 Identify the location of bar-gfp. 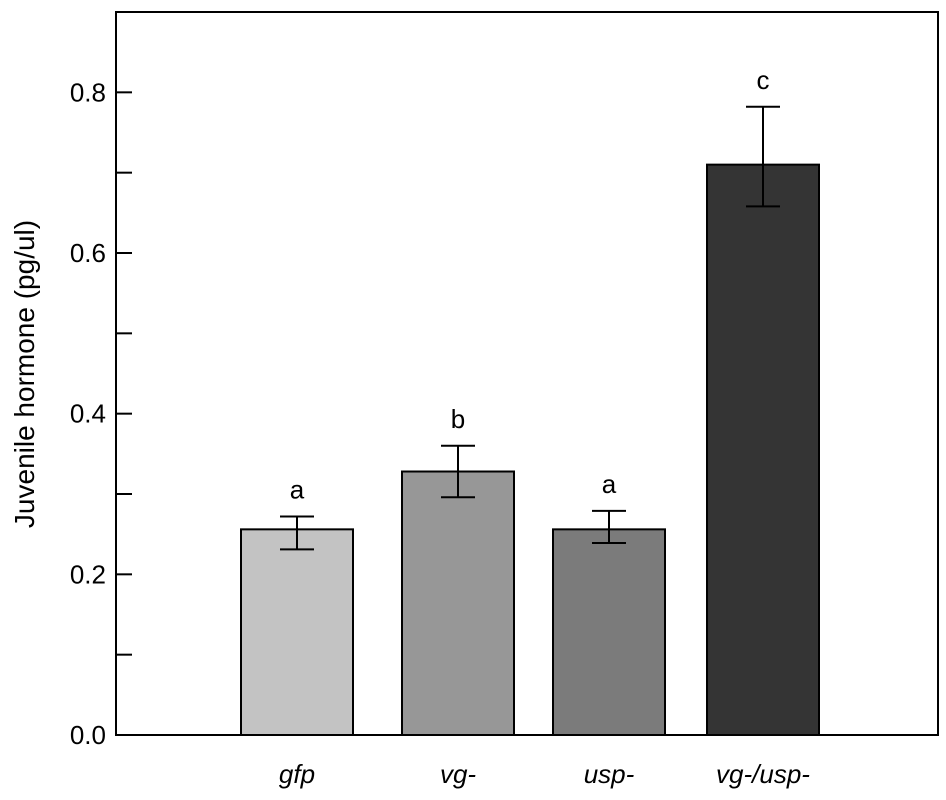
(297, 632).